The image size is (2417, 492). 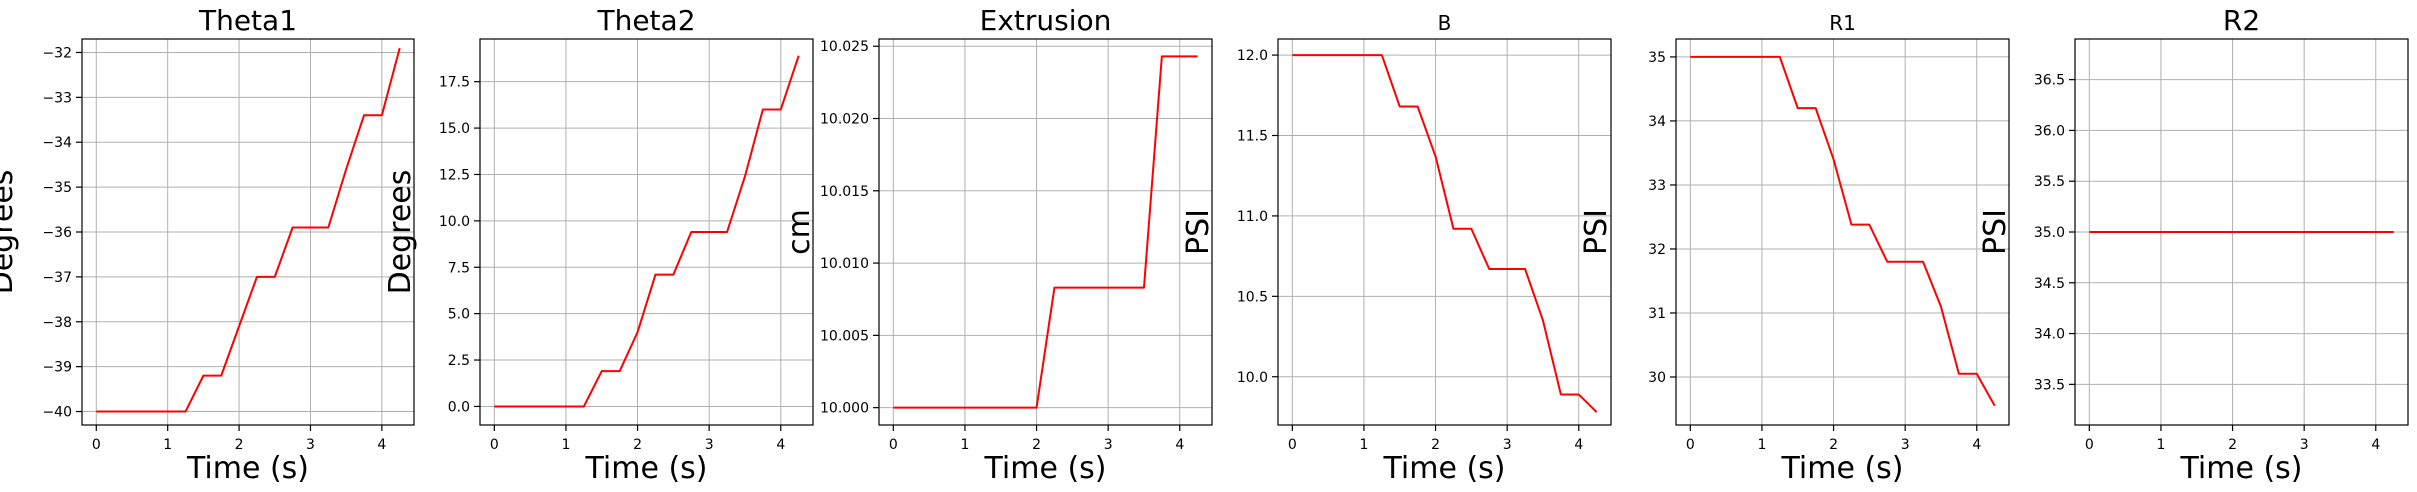 I want to click on y-tick-label: 33.5, so click(x=2049, y=385).